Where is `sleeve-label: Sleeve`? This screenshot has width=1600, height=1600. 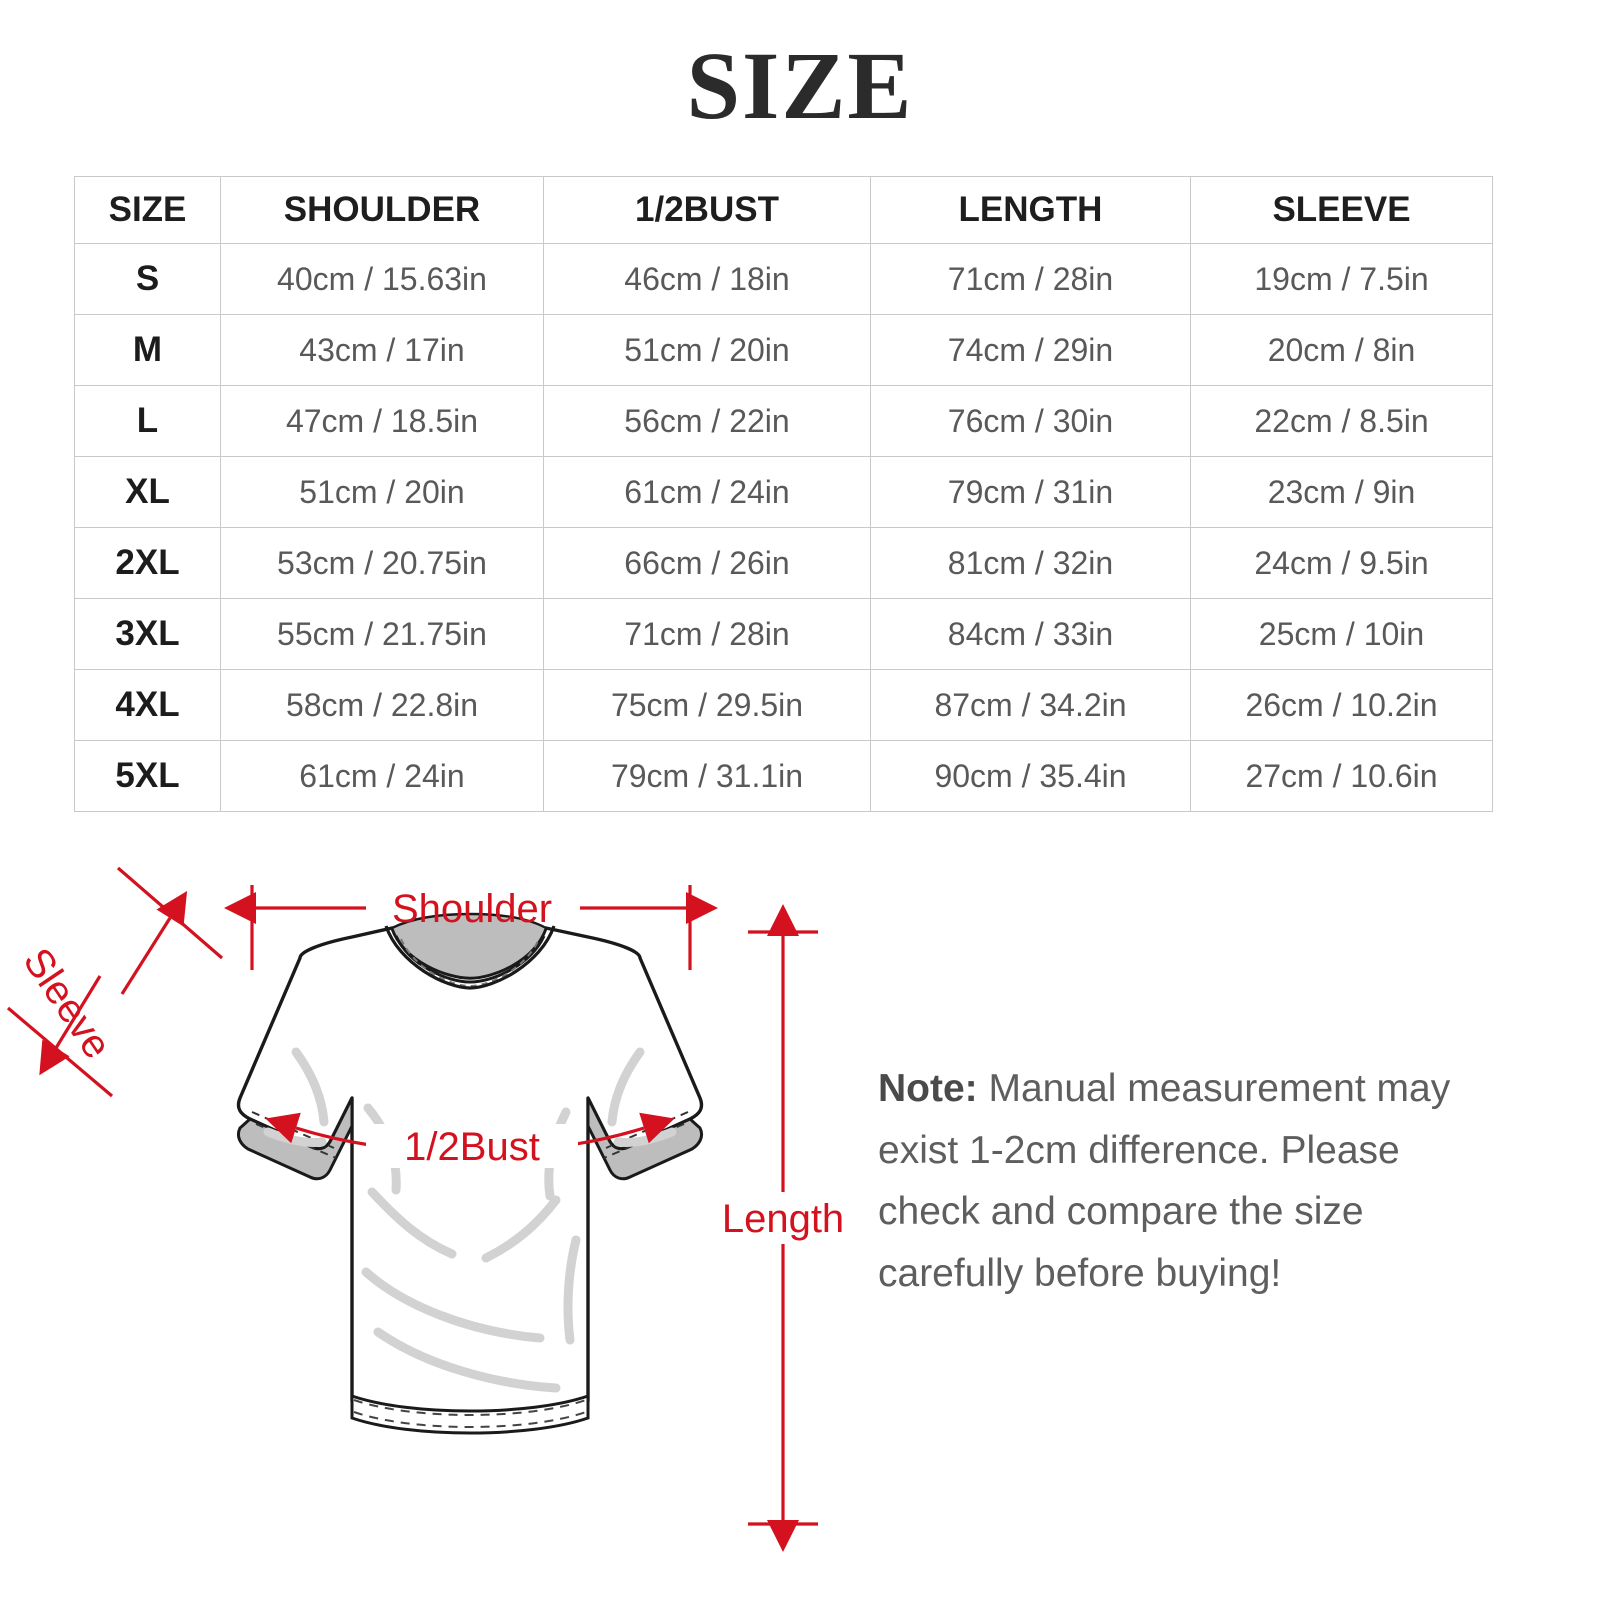
sleeve-label: Sleeve is located at coordinates (67, 1003).